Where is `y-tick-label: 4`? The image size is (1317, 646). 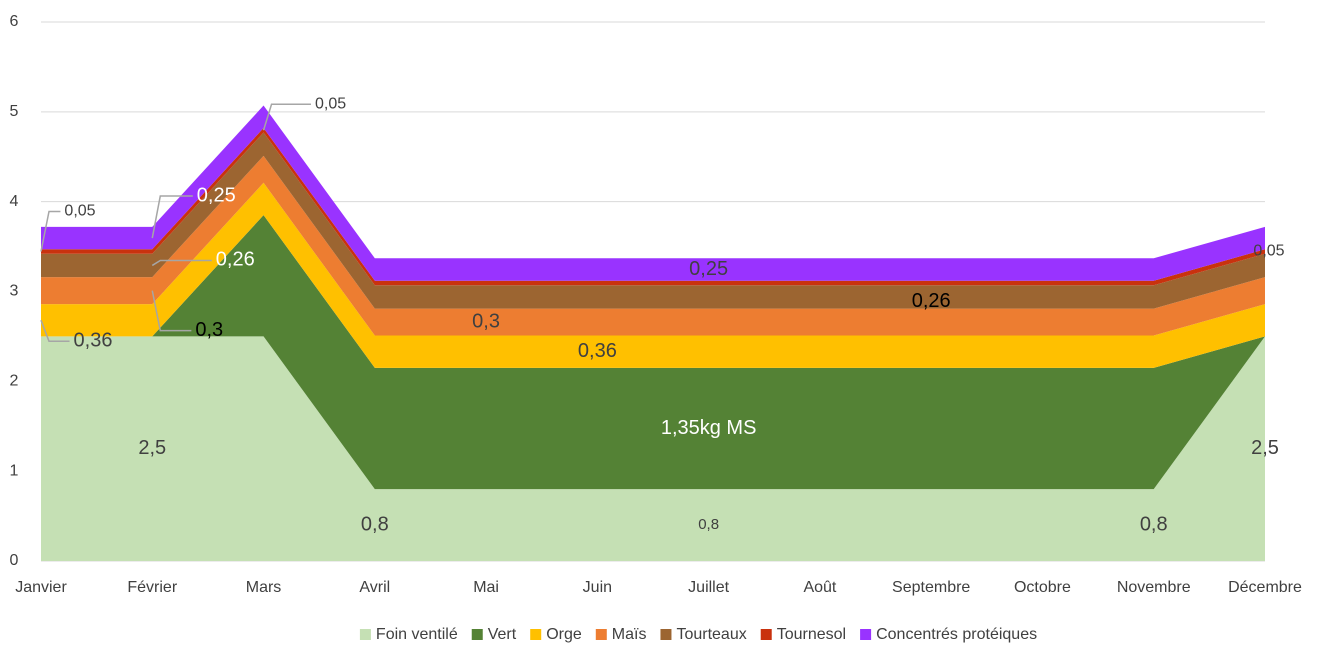
y-tick-label: 4 is located at coordinates (14, 201).